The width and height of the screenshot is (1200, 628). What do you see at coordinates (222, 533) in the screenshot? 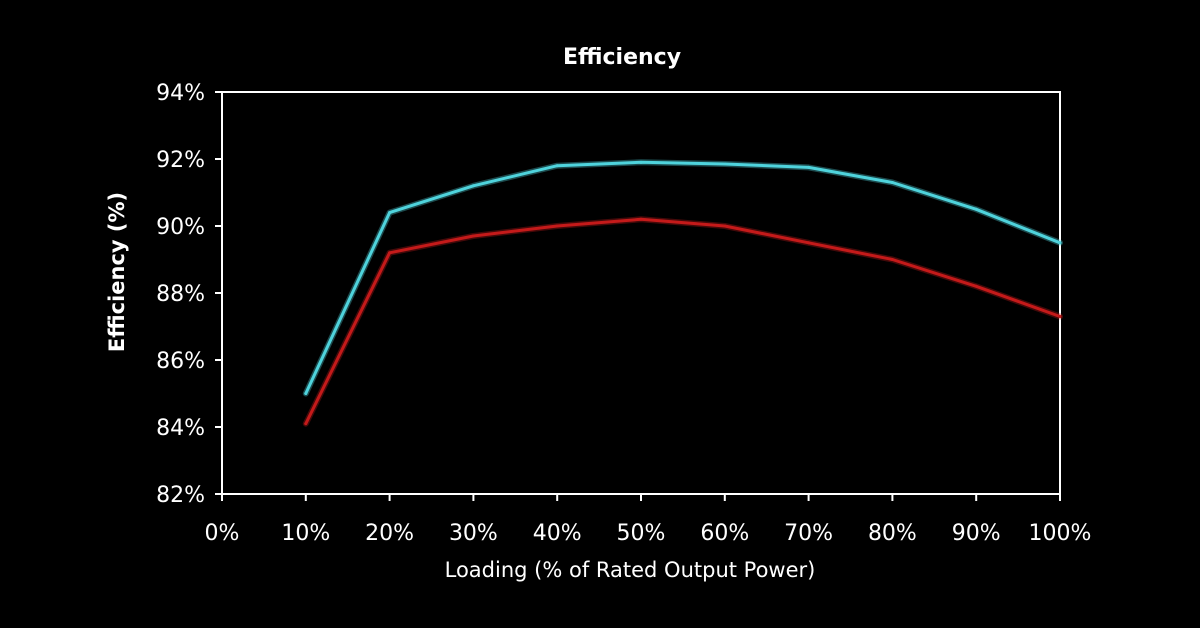
I see `x-tick-label: 0%` at bounding box center [222, 533].